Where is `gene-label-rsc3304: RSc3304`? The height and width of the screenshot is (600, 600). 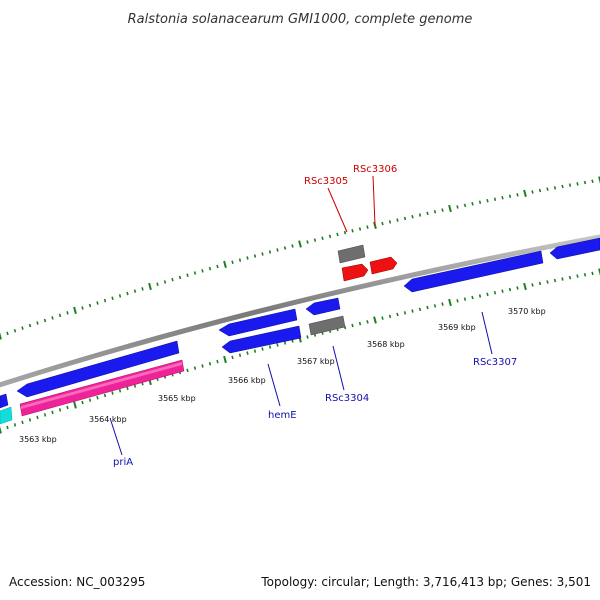
gene-label-rsc3304: RSc3304 is located at coordinates (347, 398).